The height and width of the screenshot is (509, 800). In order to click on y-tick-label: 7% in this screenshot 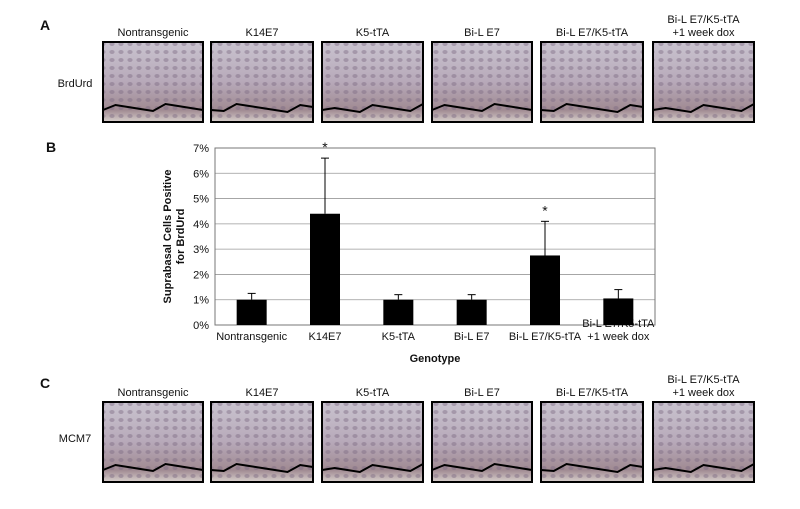, I will do `click(201, 149)`.